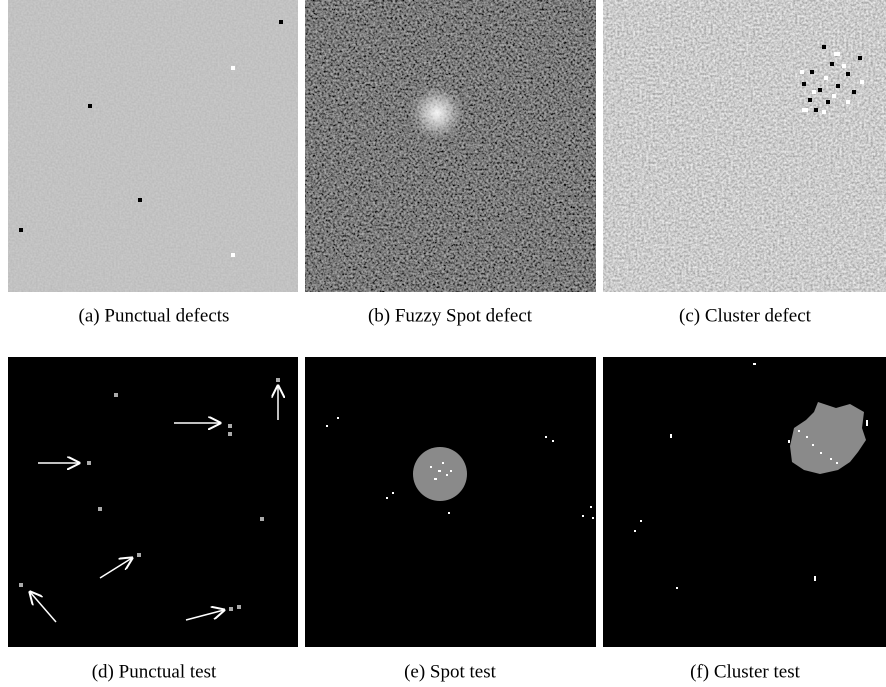 The width and height of the screenshot is (886, 687). Describe the element at coordinates (745, 315) in the screenshot. I see `caption: (c) Cluster defect` at that location.